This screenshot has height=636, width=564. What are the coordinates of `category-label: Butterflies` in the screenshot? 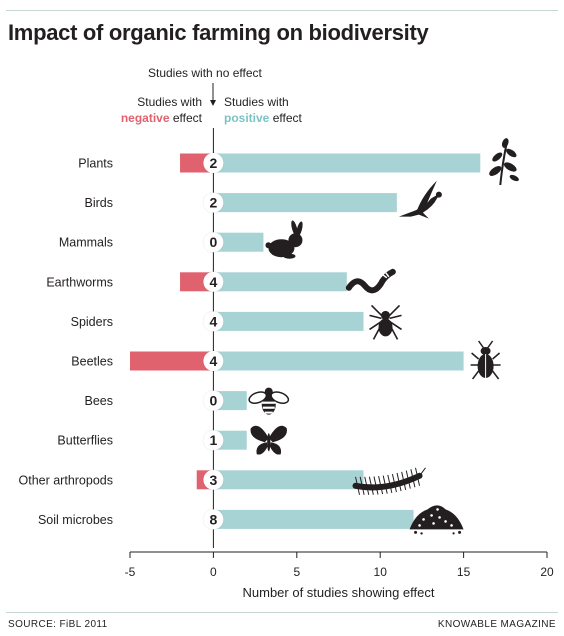 It's located at (85, 441).